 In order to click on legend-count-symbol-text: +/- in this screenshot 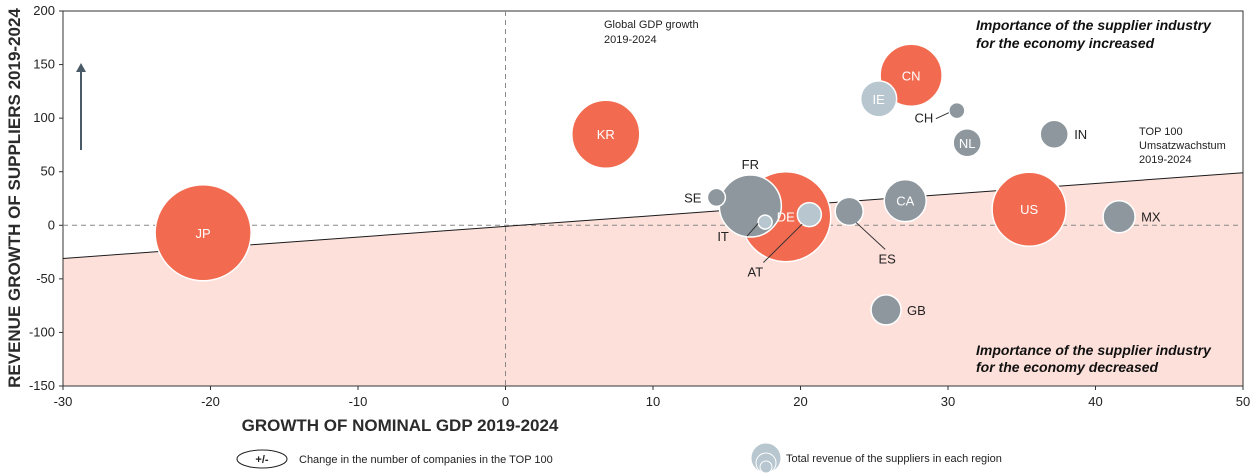, I will do `click(261, 460)`.